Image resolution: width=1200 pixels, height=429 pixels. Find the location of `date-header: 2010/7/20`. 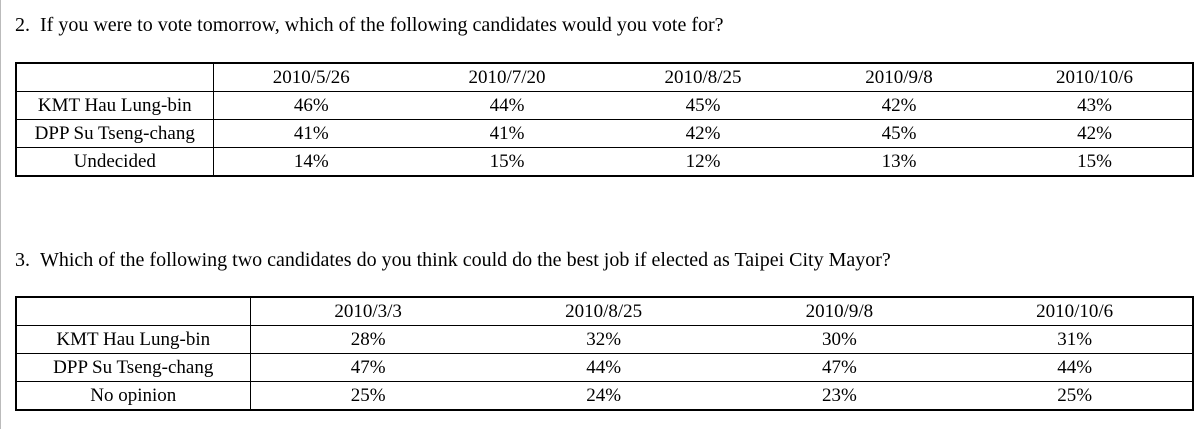

date-header: 2010/7/20 is located at coordinates (507, 77).